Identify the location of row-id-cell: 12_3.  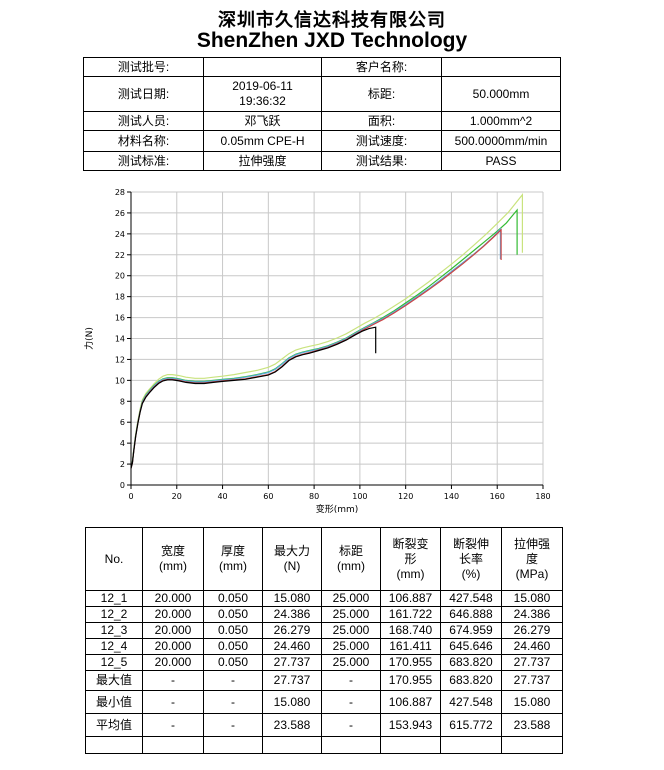
(114, 630).